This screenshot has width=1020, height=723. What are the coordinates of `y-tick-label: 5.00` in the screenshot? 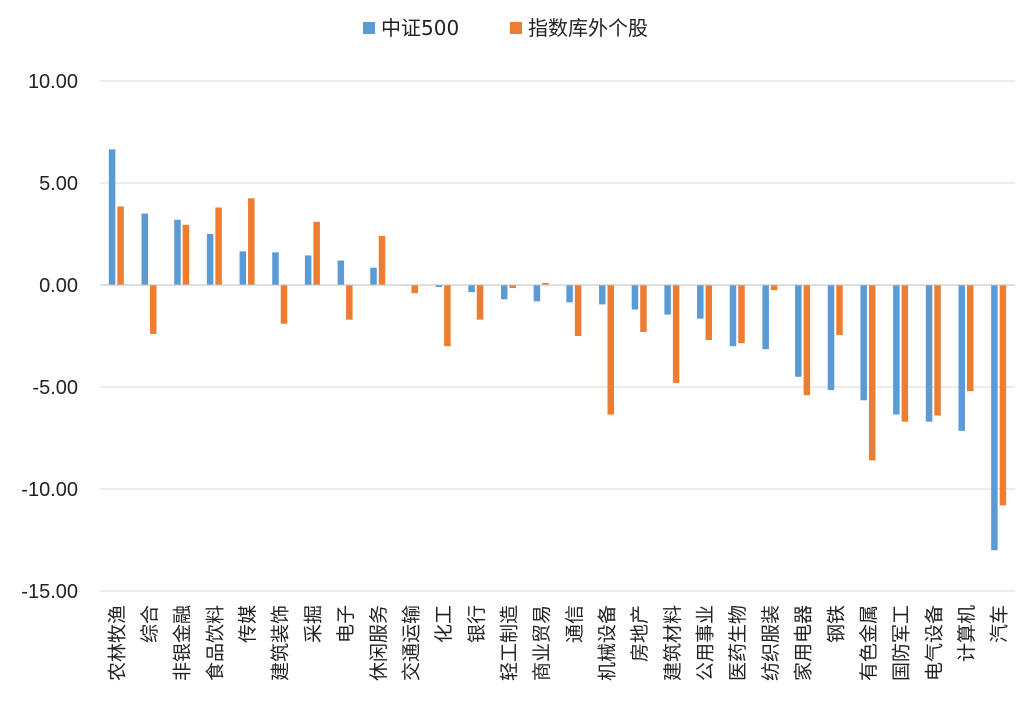 It's located at (58, 184).